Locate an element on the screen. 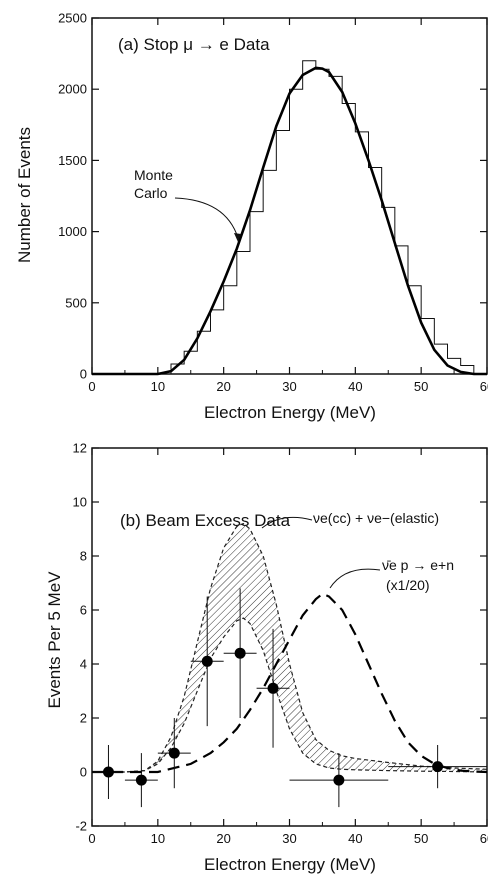 The height and width of the screenshot is (884, 488). monte-carlo-annotation-line2: Carlo is located at coordinates (151, 193).